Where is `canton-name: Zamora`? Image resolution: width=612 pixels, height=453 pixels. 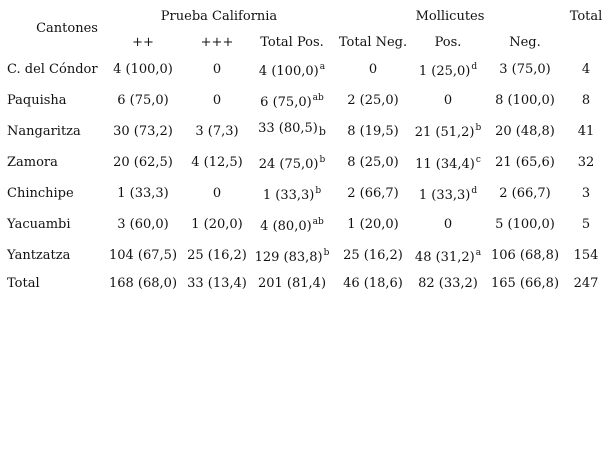 canton-name: Zamora is located at coordinates (32, 162).